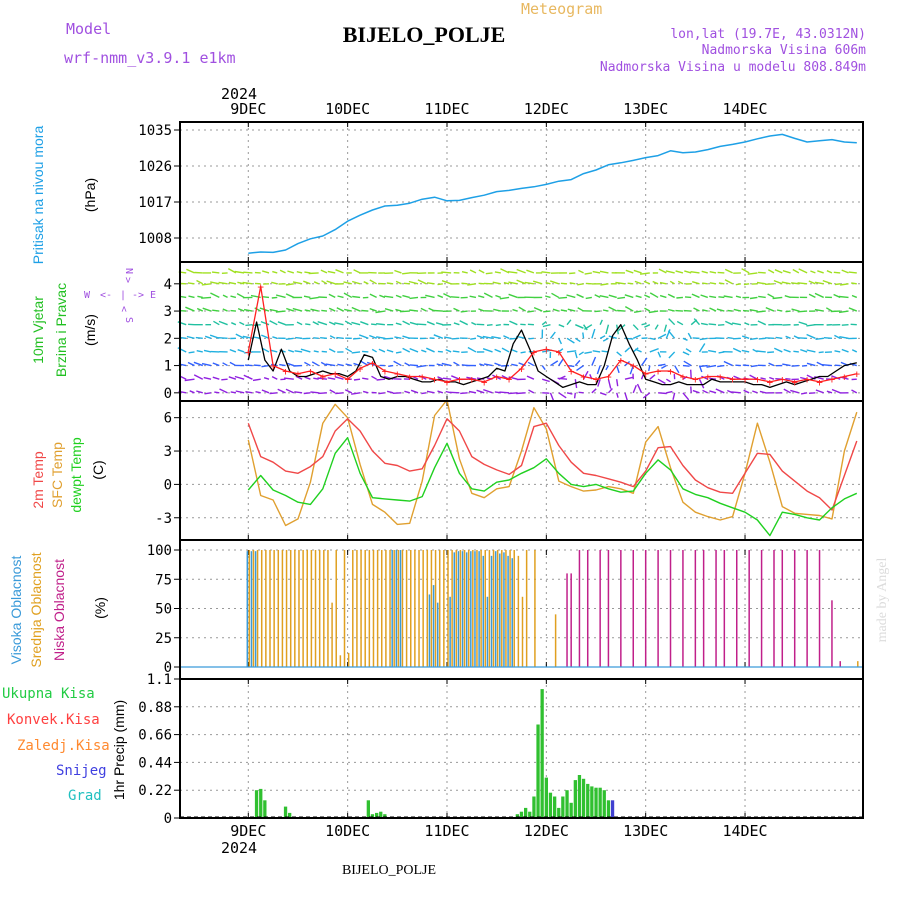 This screenshot has width=900, height=900. I want to click on compass-arrow-right: ->, so click(138, 295).